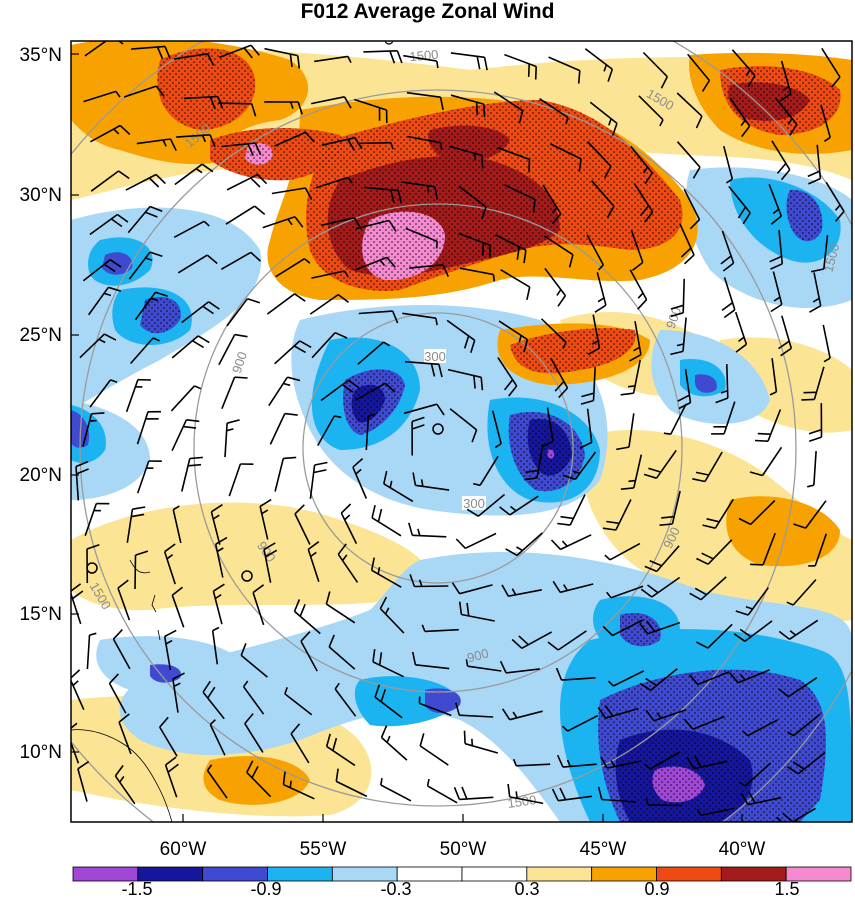  What do you see at coordinates (463, 849) in the screenshot?
I see `lon-tick-label: 50°W` at bounding box center [463, 849].